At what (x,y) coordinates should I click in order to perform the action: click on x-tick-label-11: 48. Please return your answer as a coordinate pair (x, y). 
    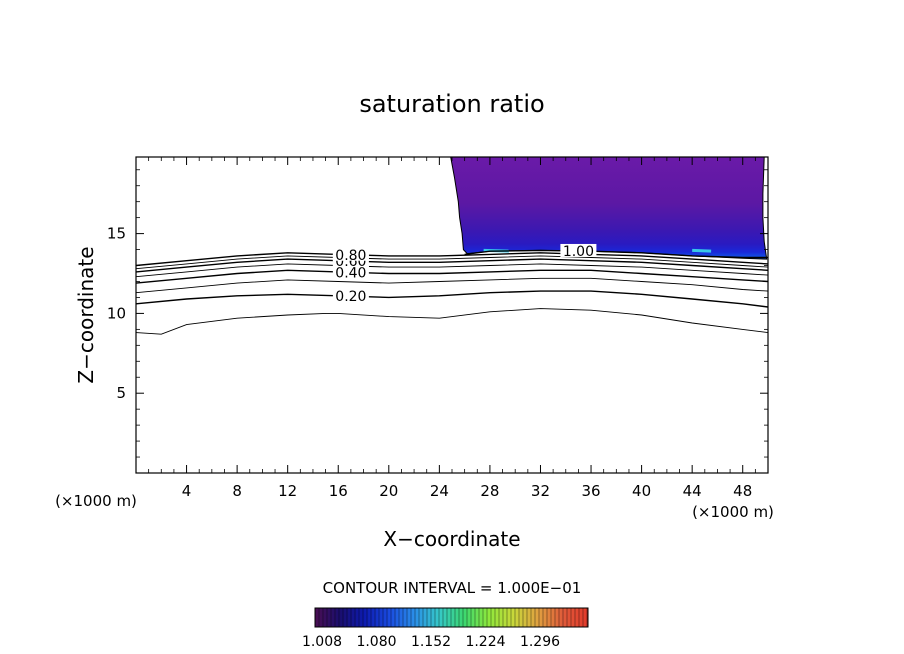
    Looking at the image, I should click on (742, 491).